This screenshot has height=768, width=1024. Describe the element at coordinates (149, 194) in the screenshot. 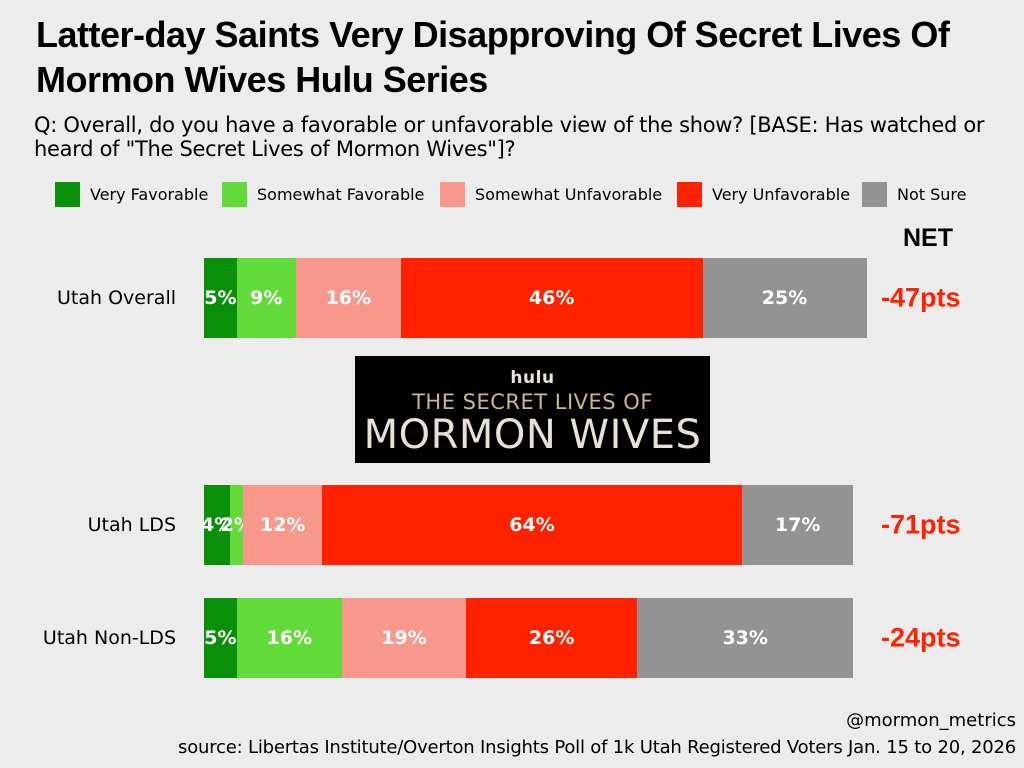

I see `legend-label-0: Very Favorable` at that location.